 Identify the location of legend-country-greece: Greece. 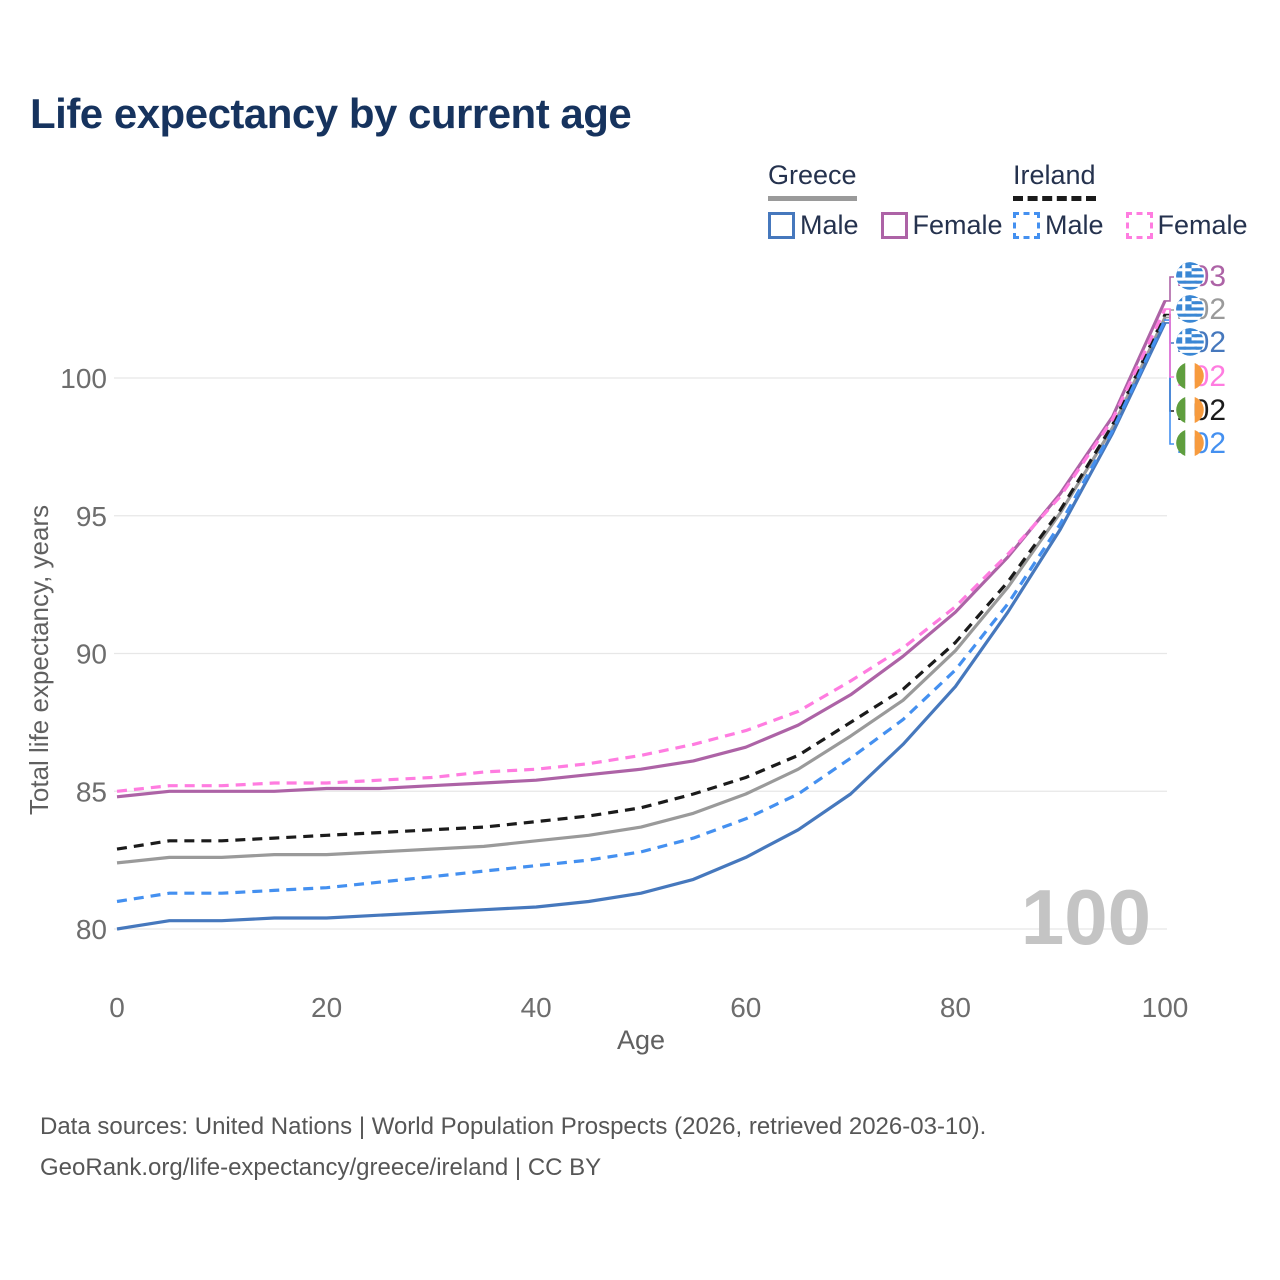
(812, 180).